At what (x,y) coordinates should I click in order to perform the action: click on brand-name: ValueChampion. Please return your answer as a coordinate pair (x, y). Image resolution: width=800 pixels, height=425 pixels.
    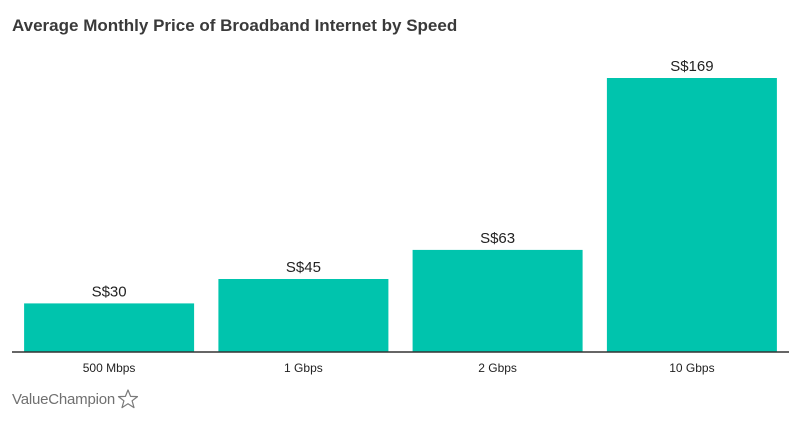
    Looking at the image, I should click on (64, 399).